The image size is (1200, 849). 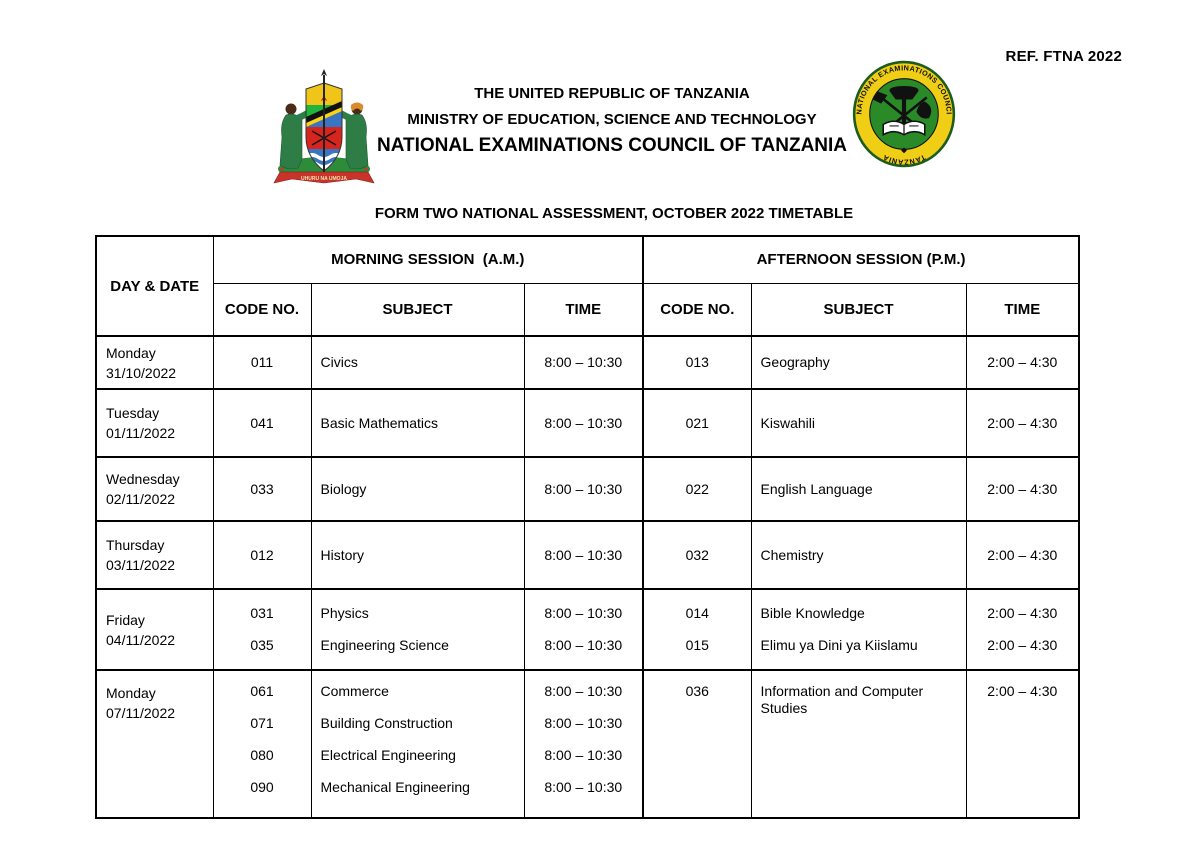 What do you see at coordinates (143, 479) in the screenshot?
I see `day-label: Wednesday` at bounding box center [143, 479].